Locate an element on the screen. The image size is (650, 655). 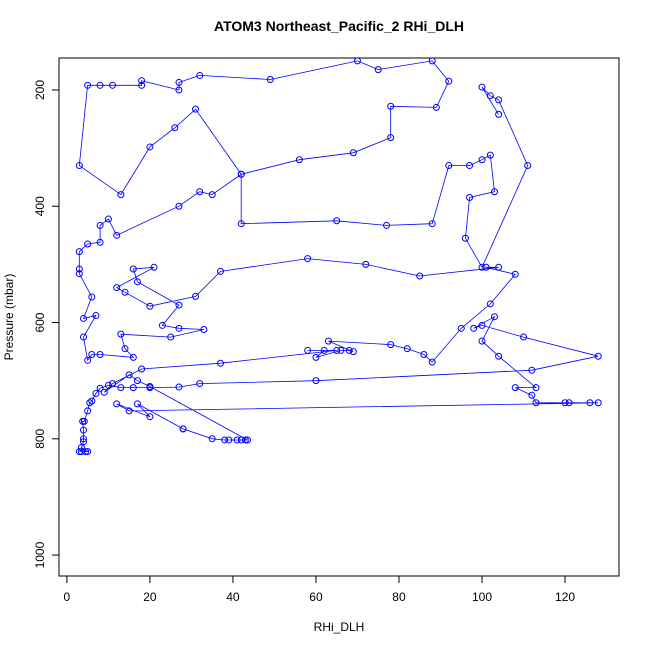
y-axis-label: Pressure (mbar) is located at coordinates (9, 317).